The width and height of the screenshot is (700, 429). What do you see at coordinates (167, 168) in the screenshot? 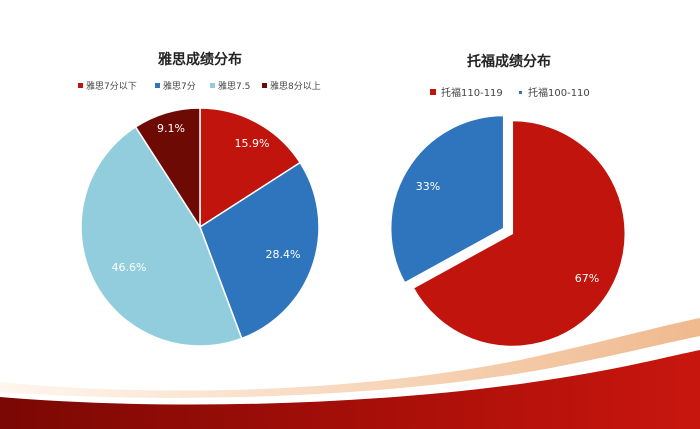
I see `pie-slice-ielts-8-above` at bounding box center [167, 168].